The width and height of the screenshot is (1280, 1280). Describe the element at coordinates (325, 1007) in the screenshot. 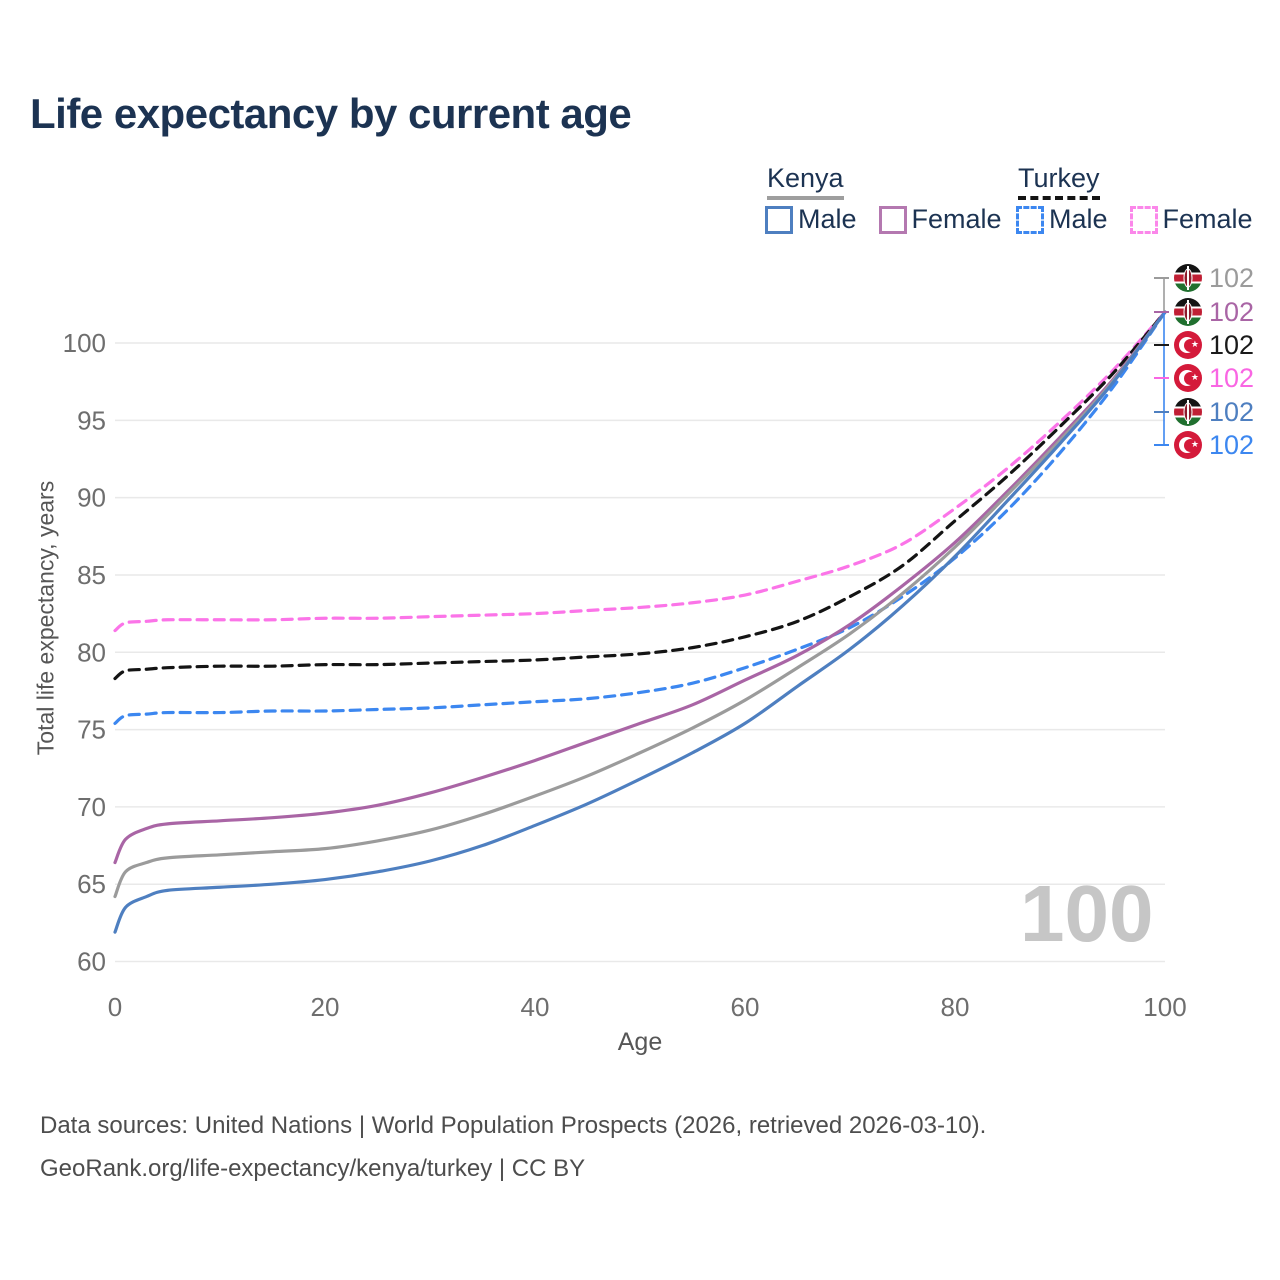

I see `svg-text: 20` at that location.